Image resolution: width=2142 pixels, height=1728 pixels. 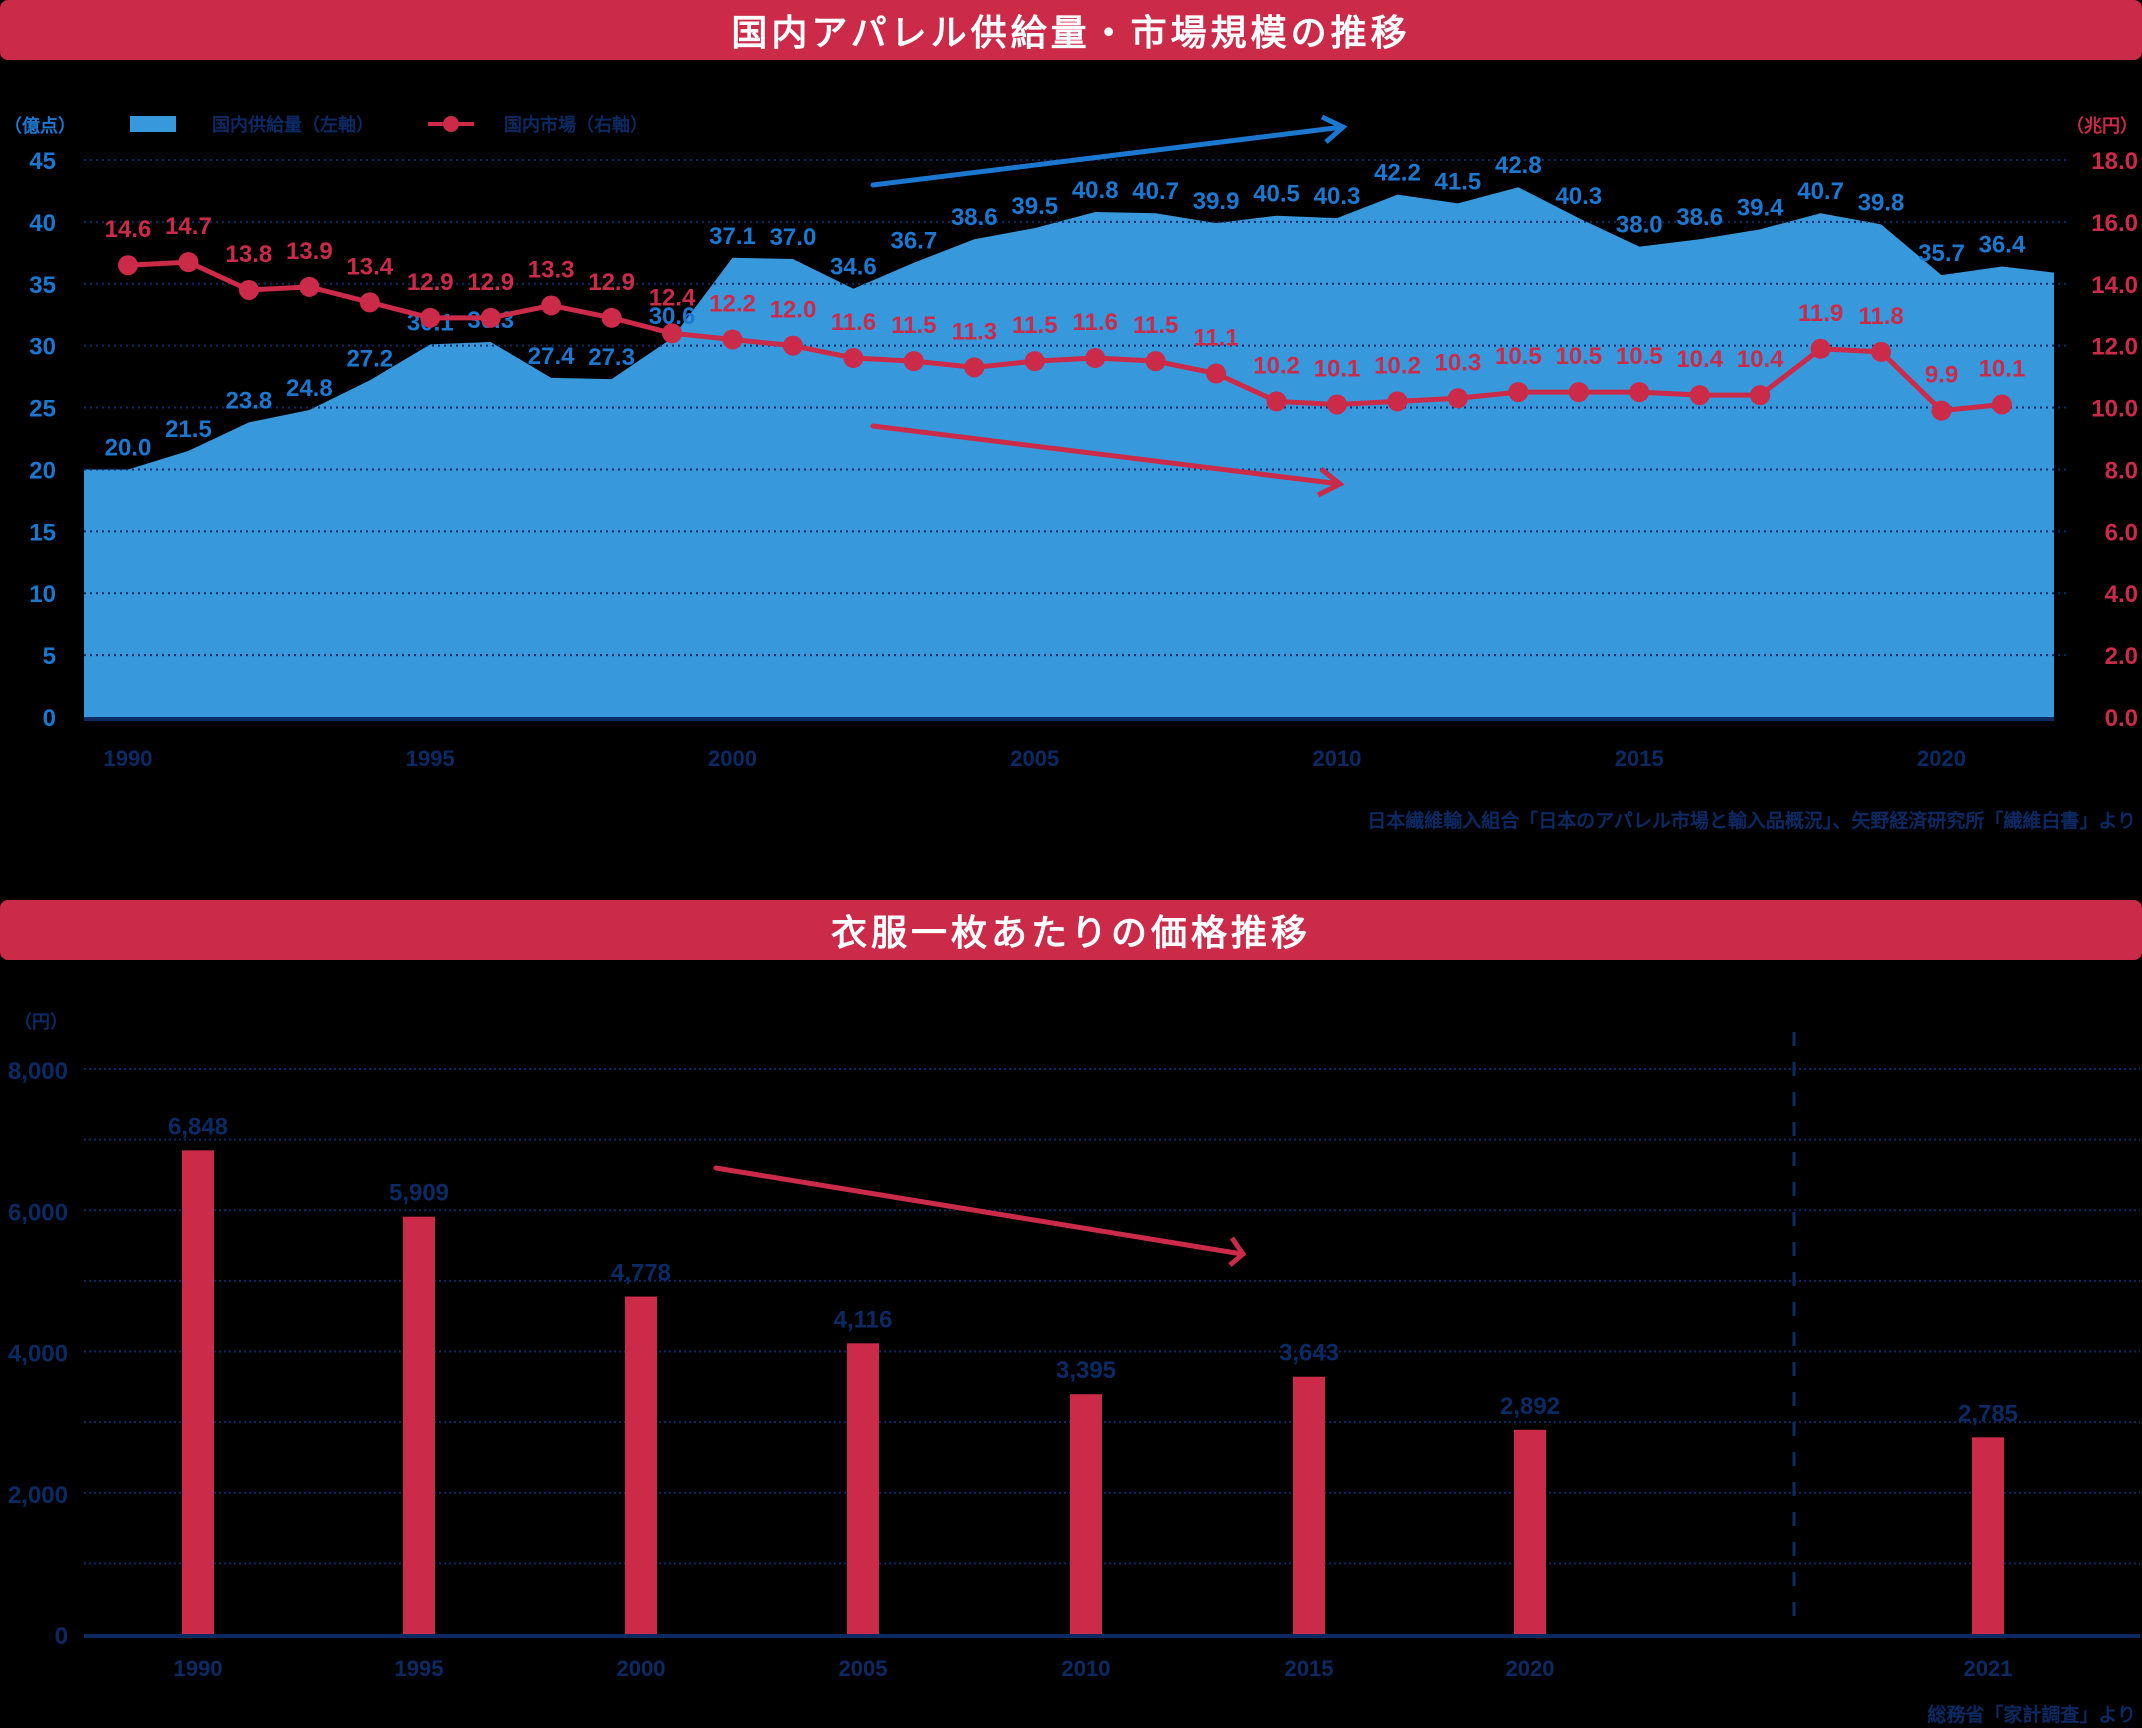 What do you see at coordinates (40, 126) in the screenshot?
I see `left-axis-unit: （億点）` at bounding box center [40, 126].